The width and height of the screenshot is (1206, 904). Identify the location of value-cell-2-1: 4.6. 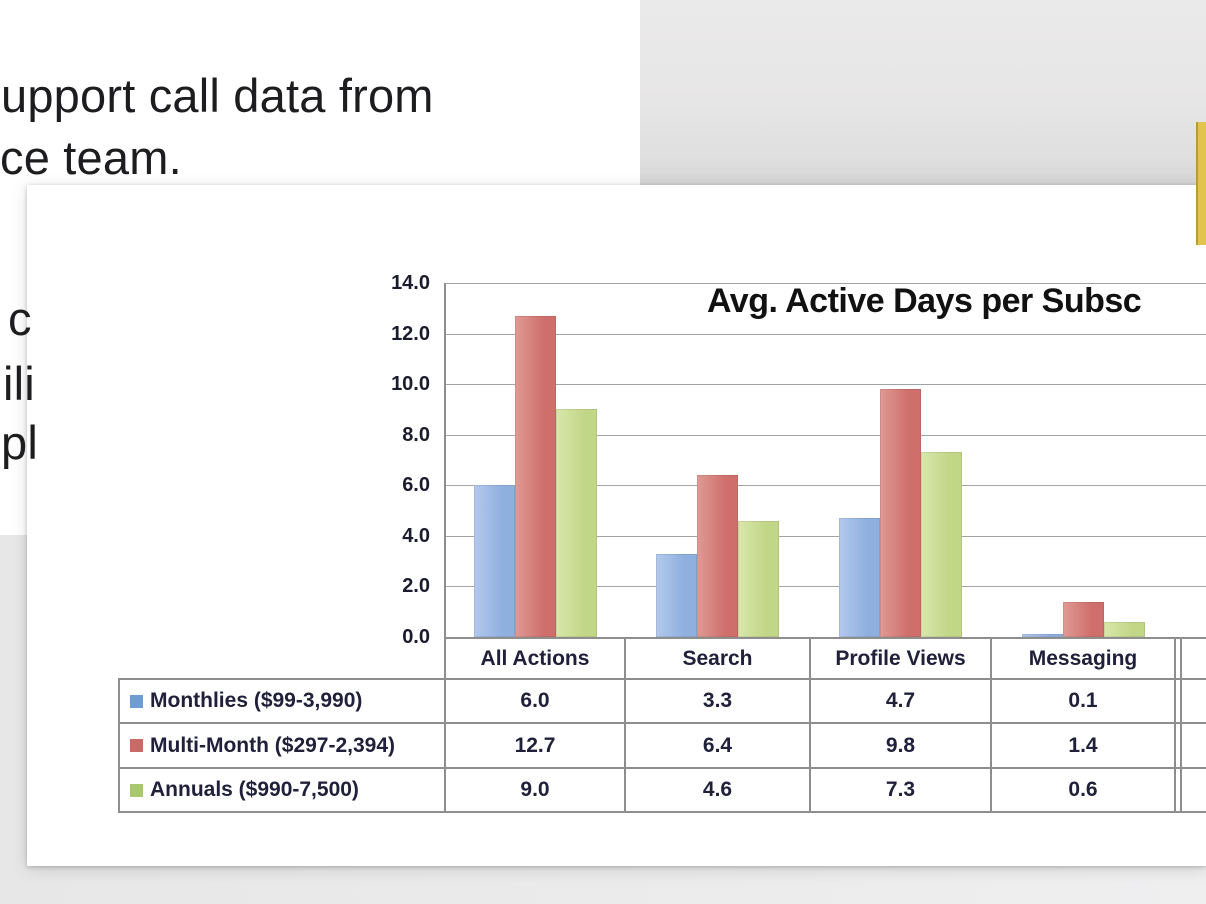
(717, 789).